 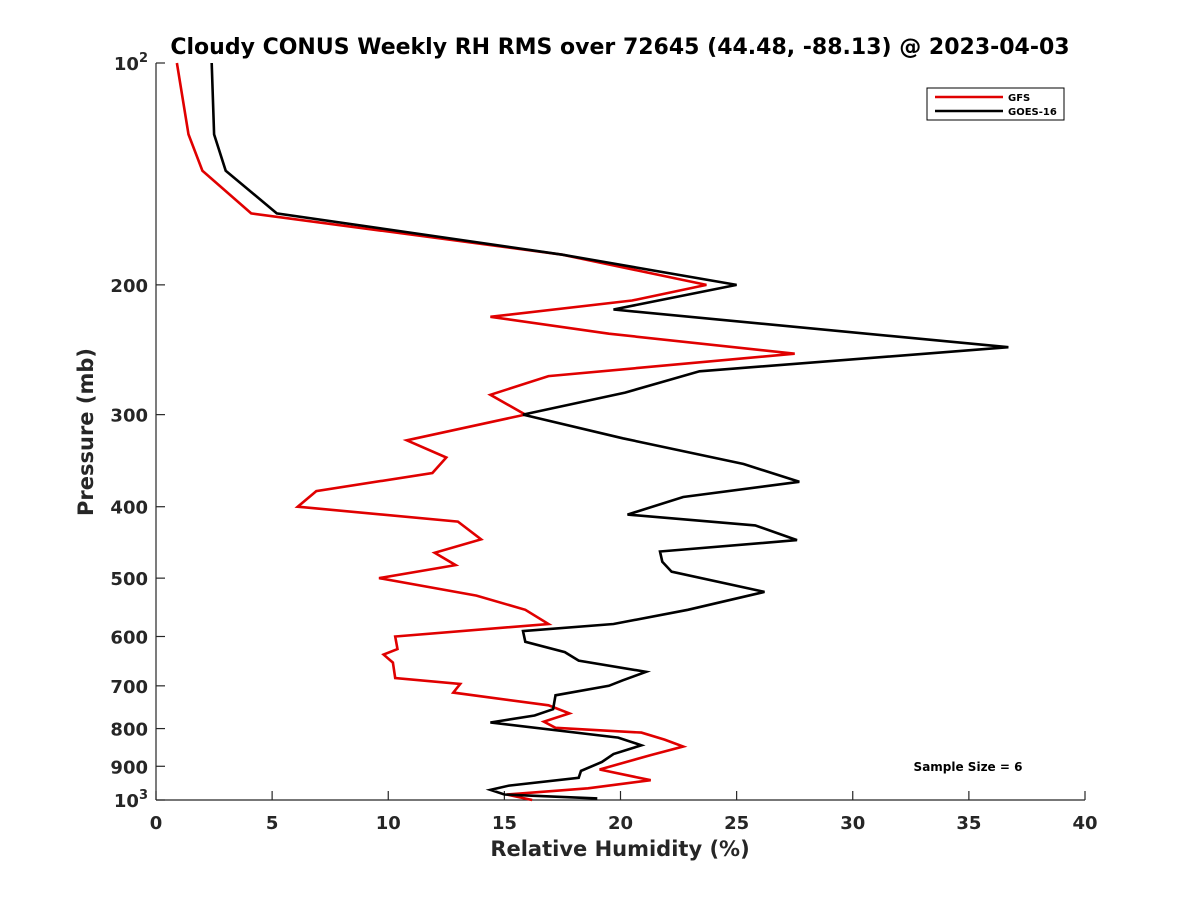 I want to click on x-ticks: 0 5 10 15 20 25 30 35 40, so click(x=624, y=812).